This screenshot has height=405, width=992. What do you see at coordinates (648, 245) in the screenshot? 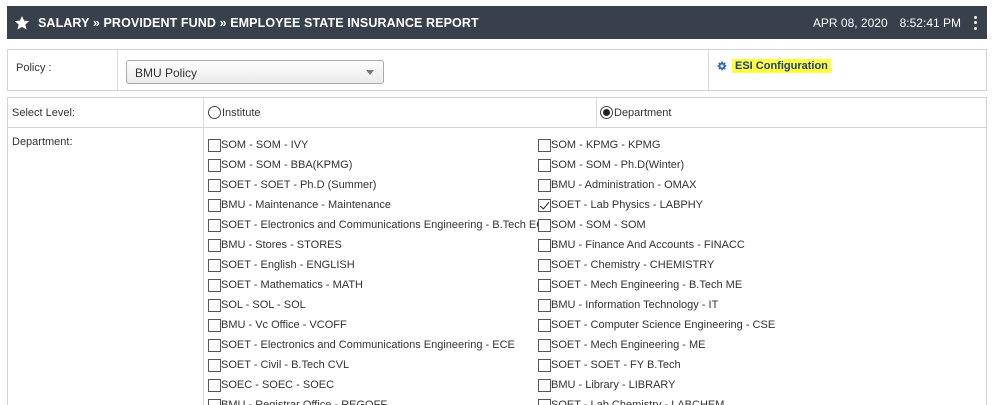
I see `checkbox-label: BMU - Finance And Accounts - FINACC` at bounding box center [648, 245].